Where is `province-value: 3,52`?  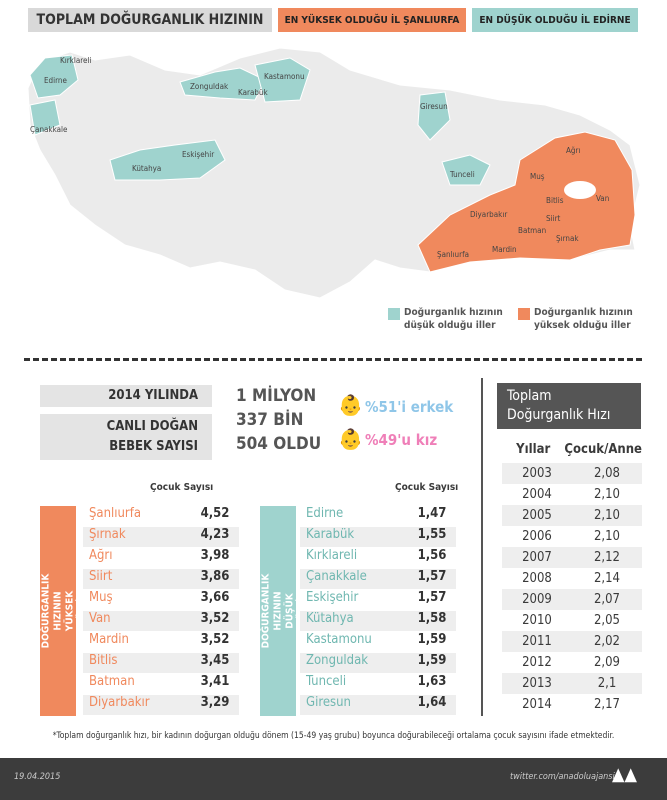
province-value: 3,52 is located at coordinates (215, 639).